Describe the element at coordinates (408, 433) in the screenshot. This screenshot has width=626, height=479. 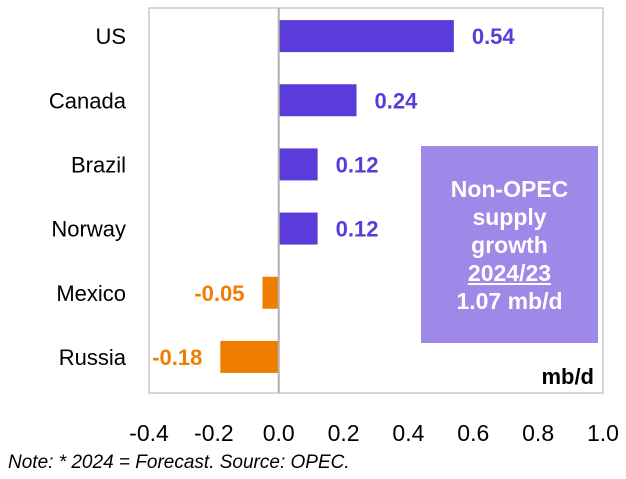
I see `x-tick-label: 0.4` at that location.